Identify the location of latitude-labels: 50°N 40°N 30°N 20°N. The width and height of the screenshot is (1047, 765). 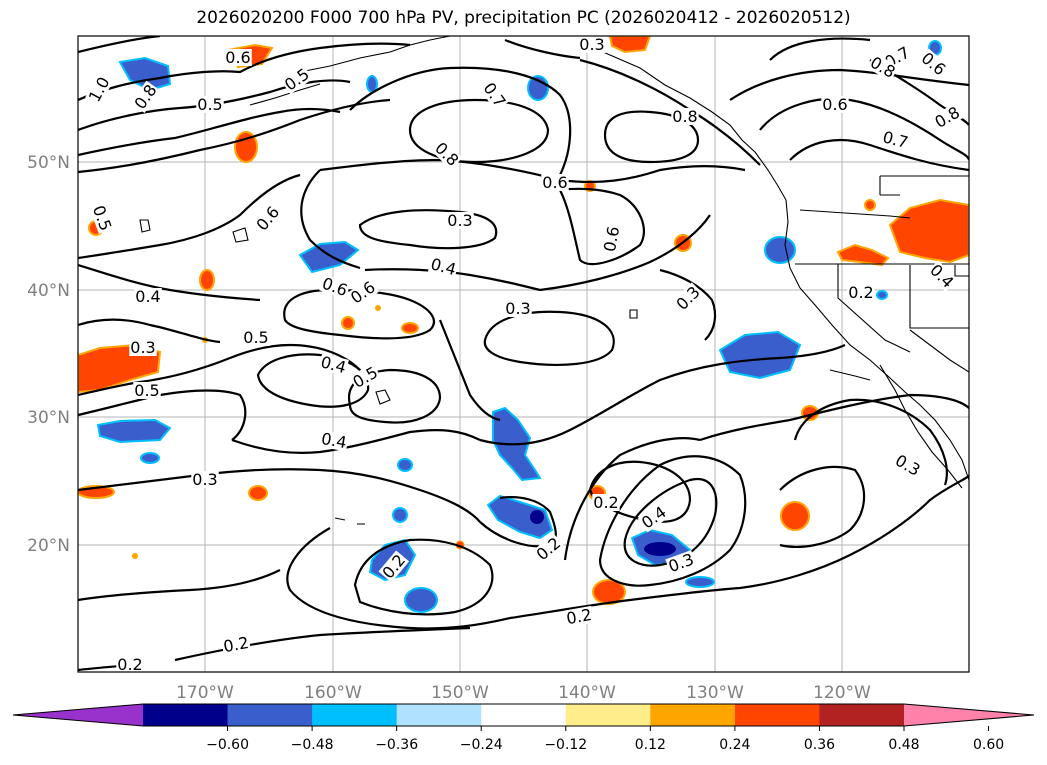
(48, 354).